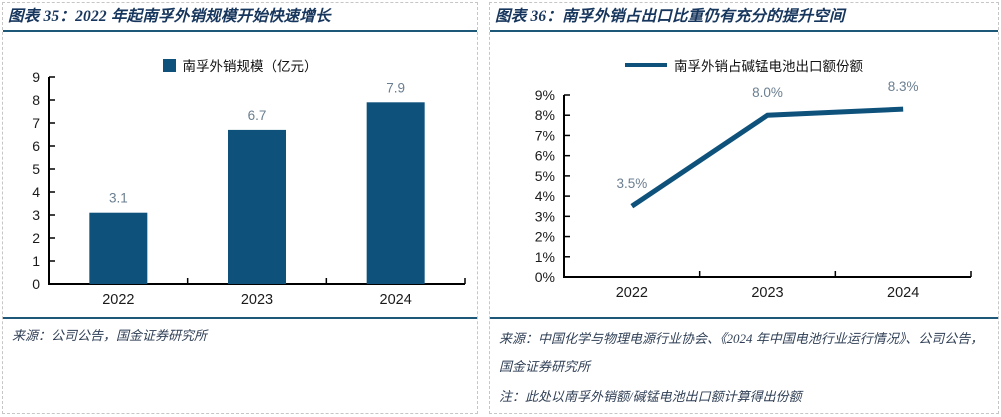 This screenshot has height=417, width=1001. I want to click on figure-36-title: 图表 36：南孚外销占出口比重仍有充分的提升空间, so click(744, 17).